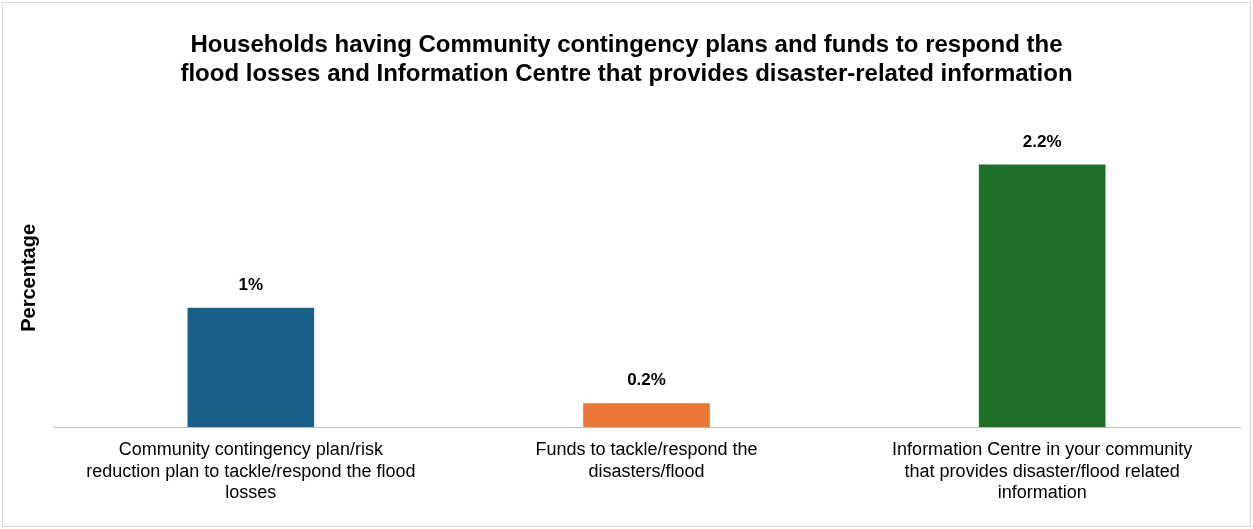 The image size is (1253, 529). What do you see at coordinates (1042, 141) in the screenshot?
I see `data-label: 2.2%` at bounding box center [1042, 141].